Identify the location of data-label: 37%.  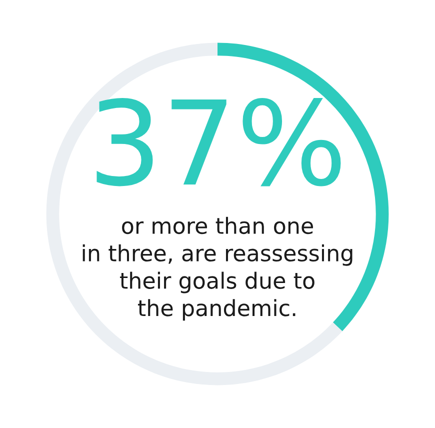
(218, 142).